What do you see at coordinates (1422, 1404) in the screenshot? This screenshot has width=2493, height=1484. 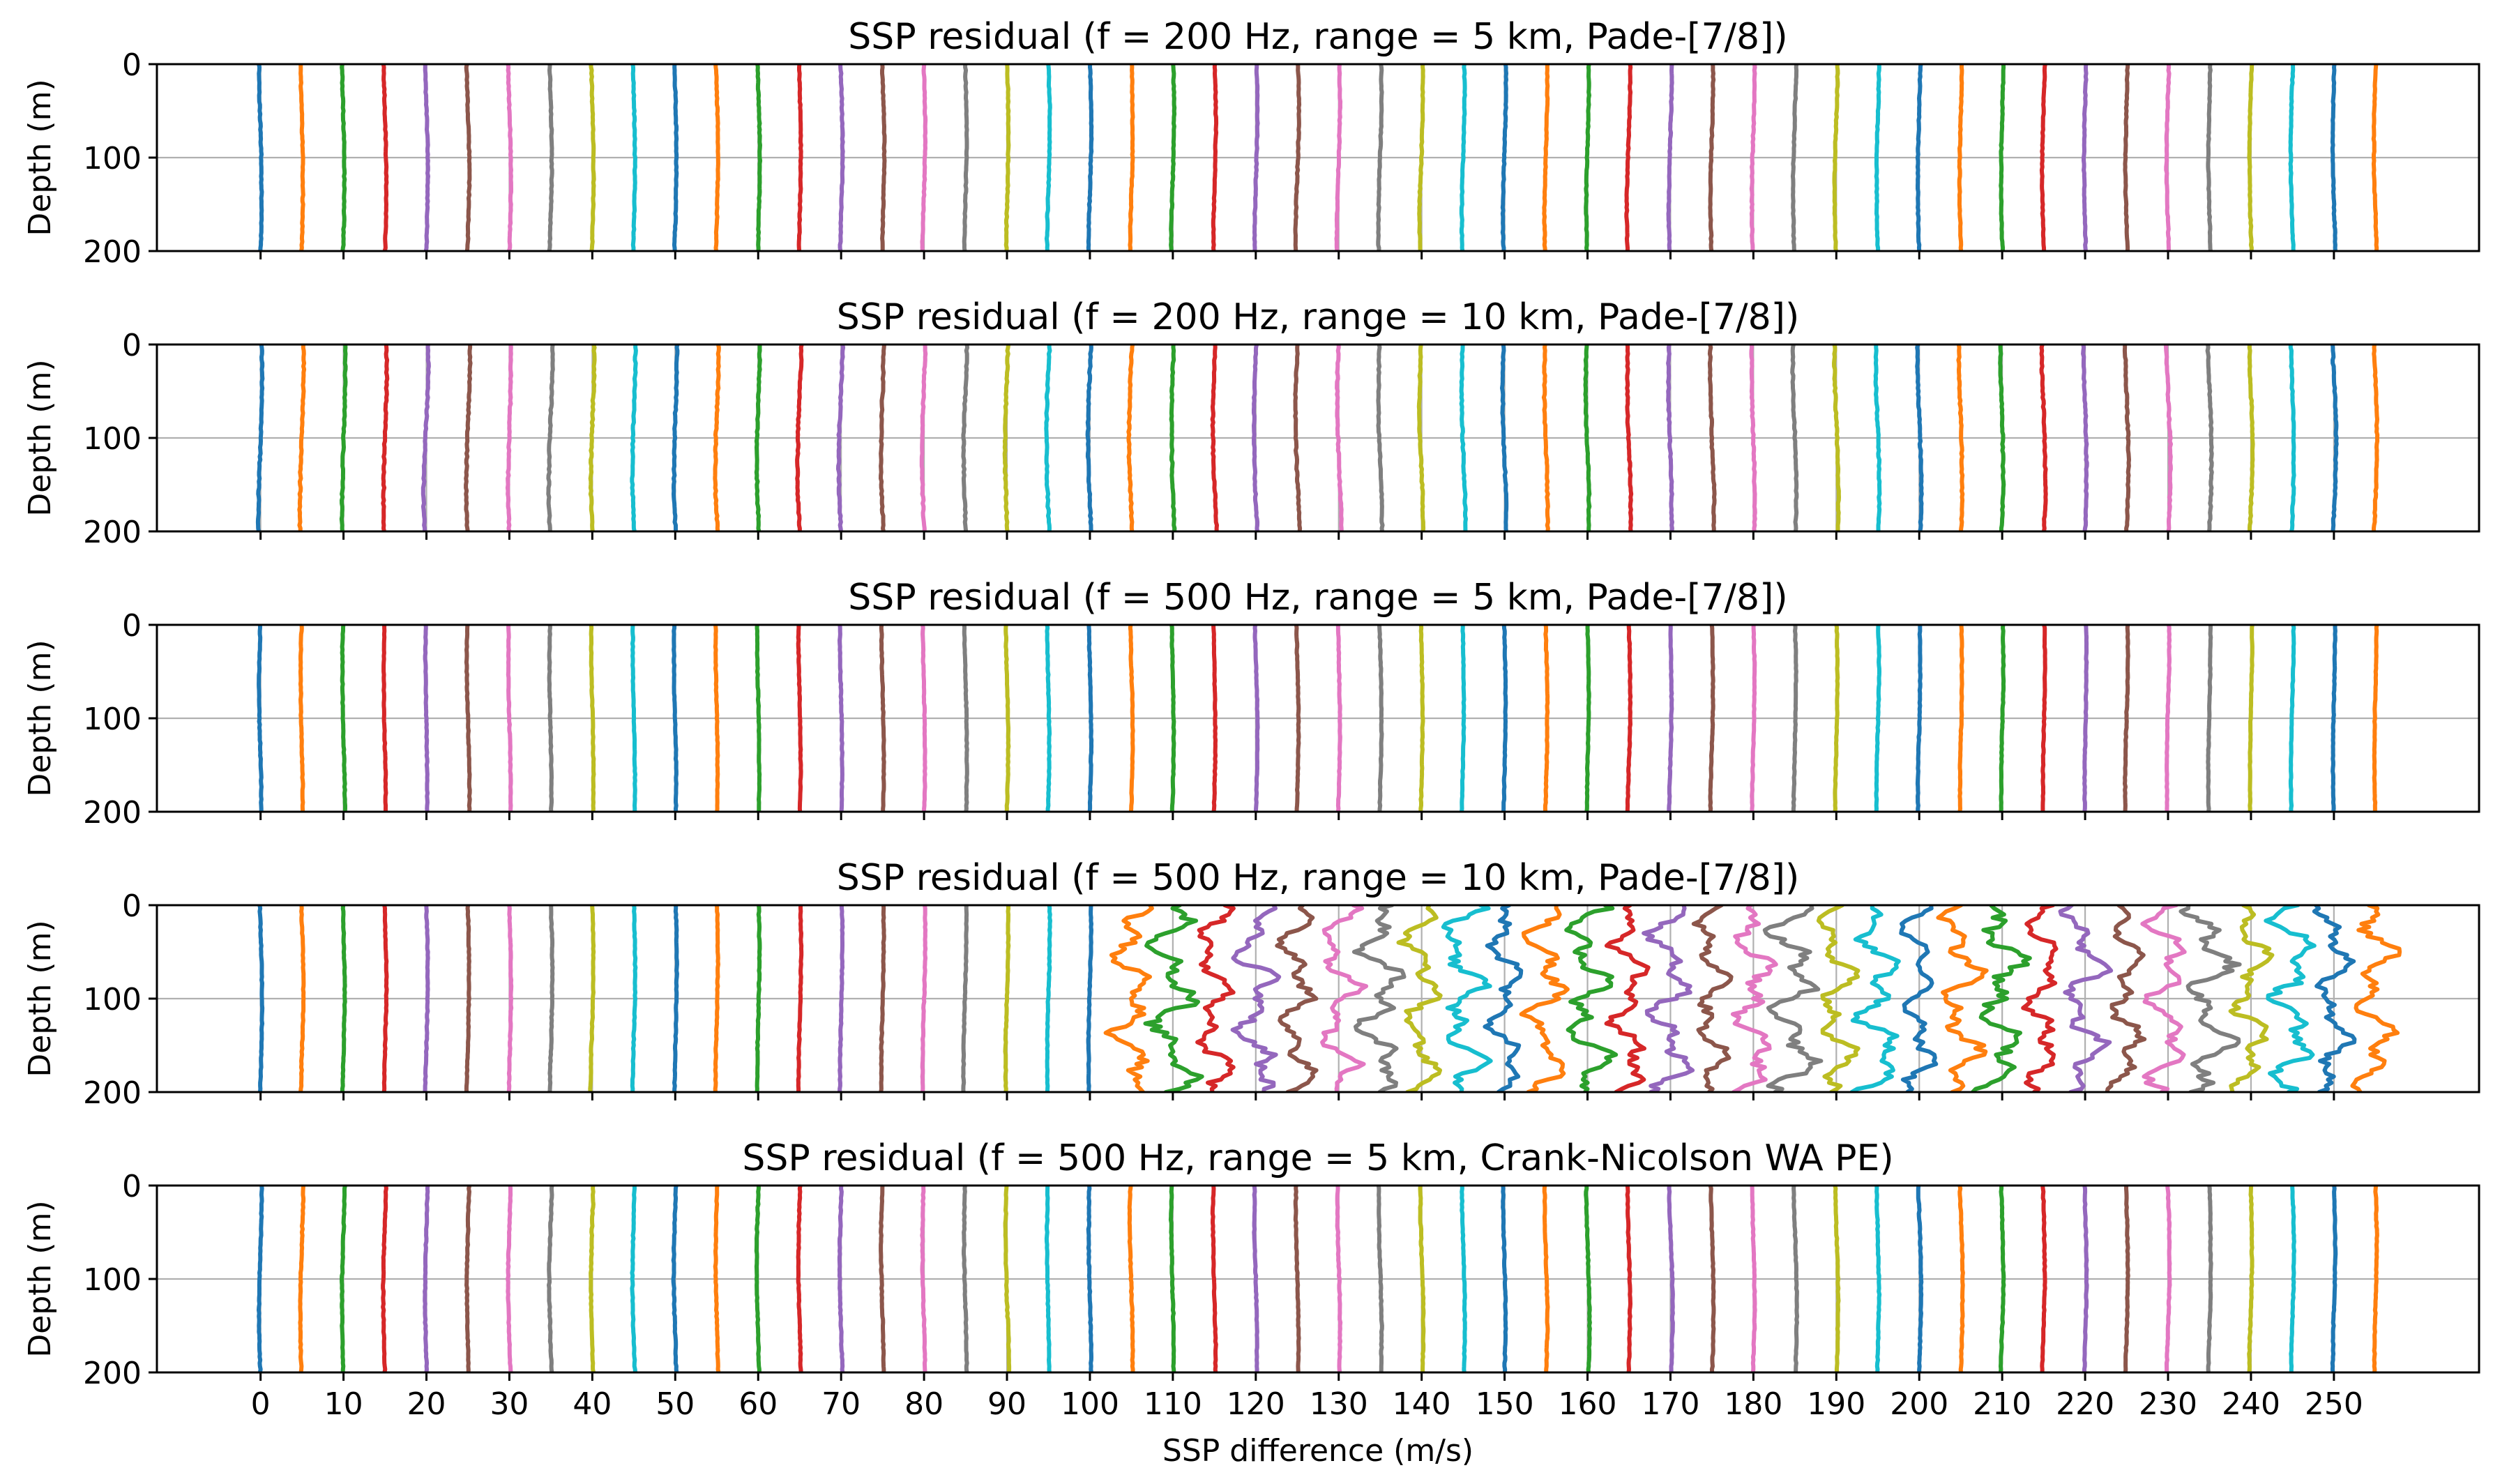 I see `x-tick-label: 140` at bounding box center [1422, 1404].